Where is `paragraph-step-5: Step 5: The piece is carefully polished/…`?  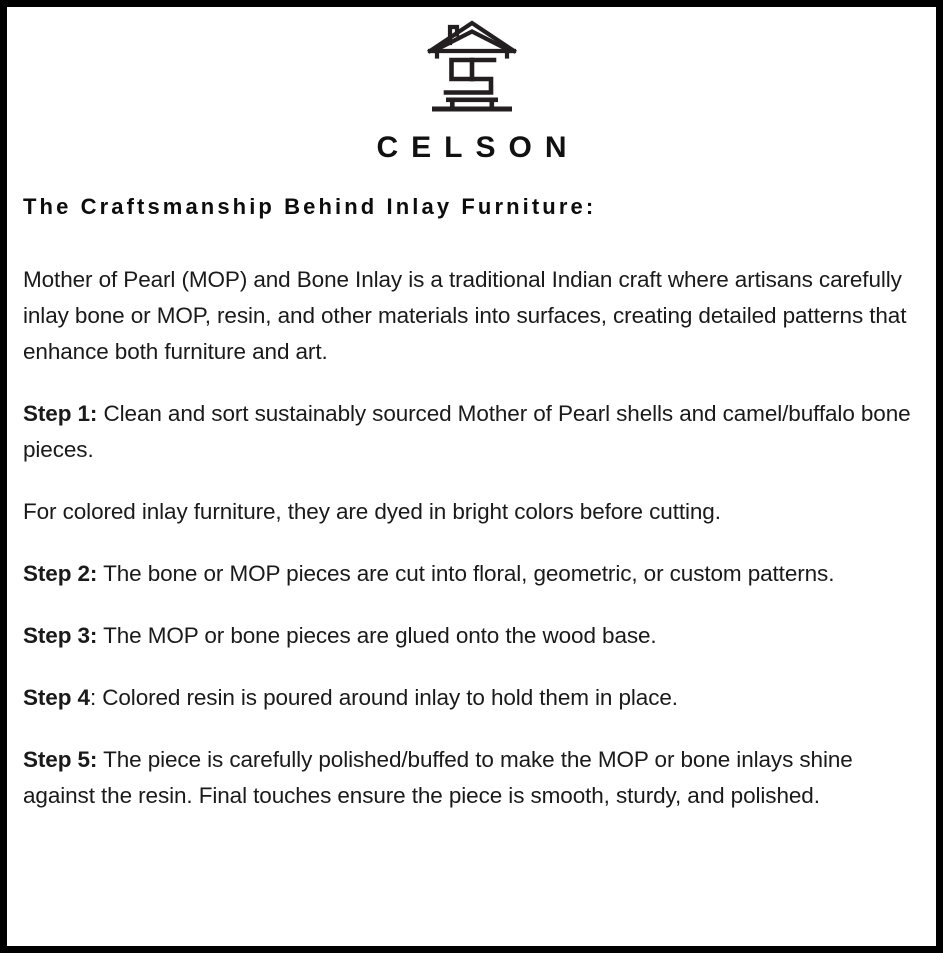 paragraph-step-5: Step 5: The piece is carefully polished/… is located at coordinates (471, 778).